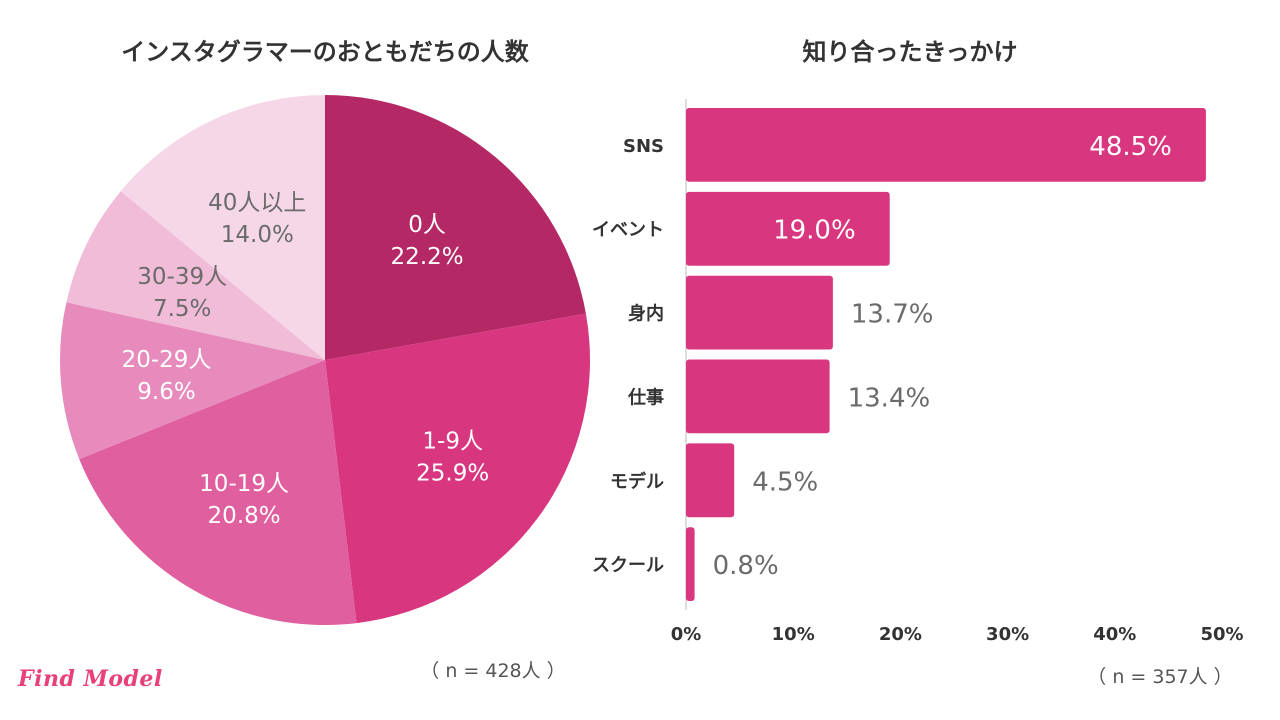 This screenshot has width=1280, height=720. Describe the element at coordinates (166, 392) in the screenshot. I see `pie-slice-value-label: 9.6%` at that location.